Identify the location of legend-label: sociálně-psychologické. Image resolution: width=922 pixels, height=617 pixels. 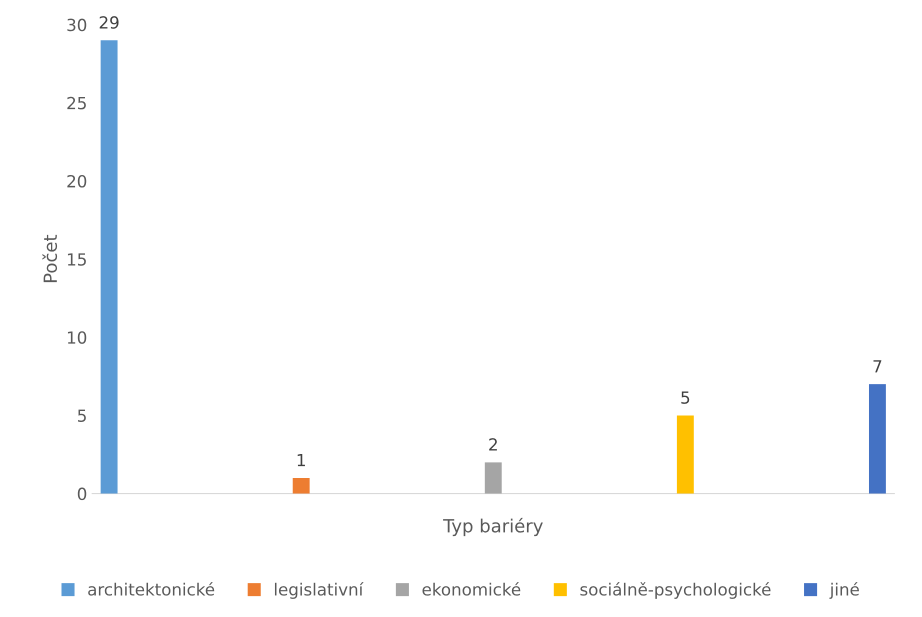
(675, 590).